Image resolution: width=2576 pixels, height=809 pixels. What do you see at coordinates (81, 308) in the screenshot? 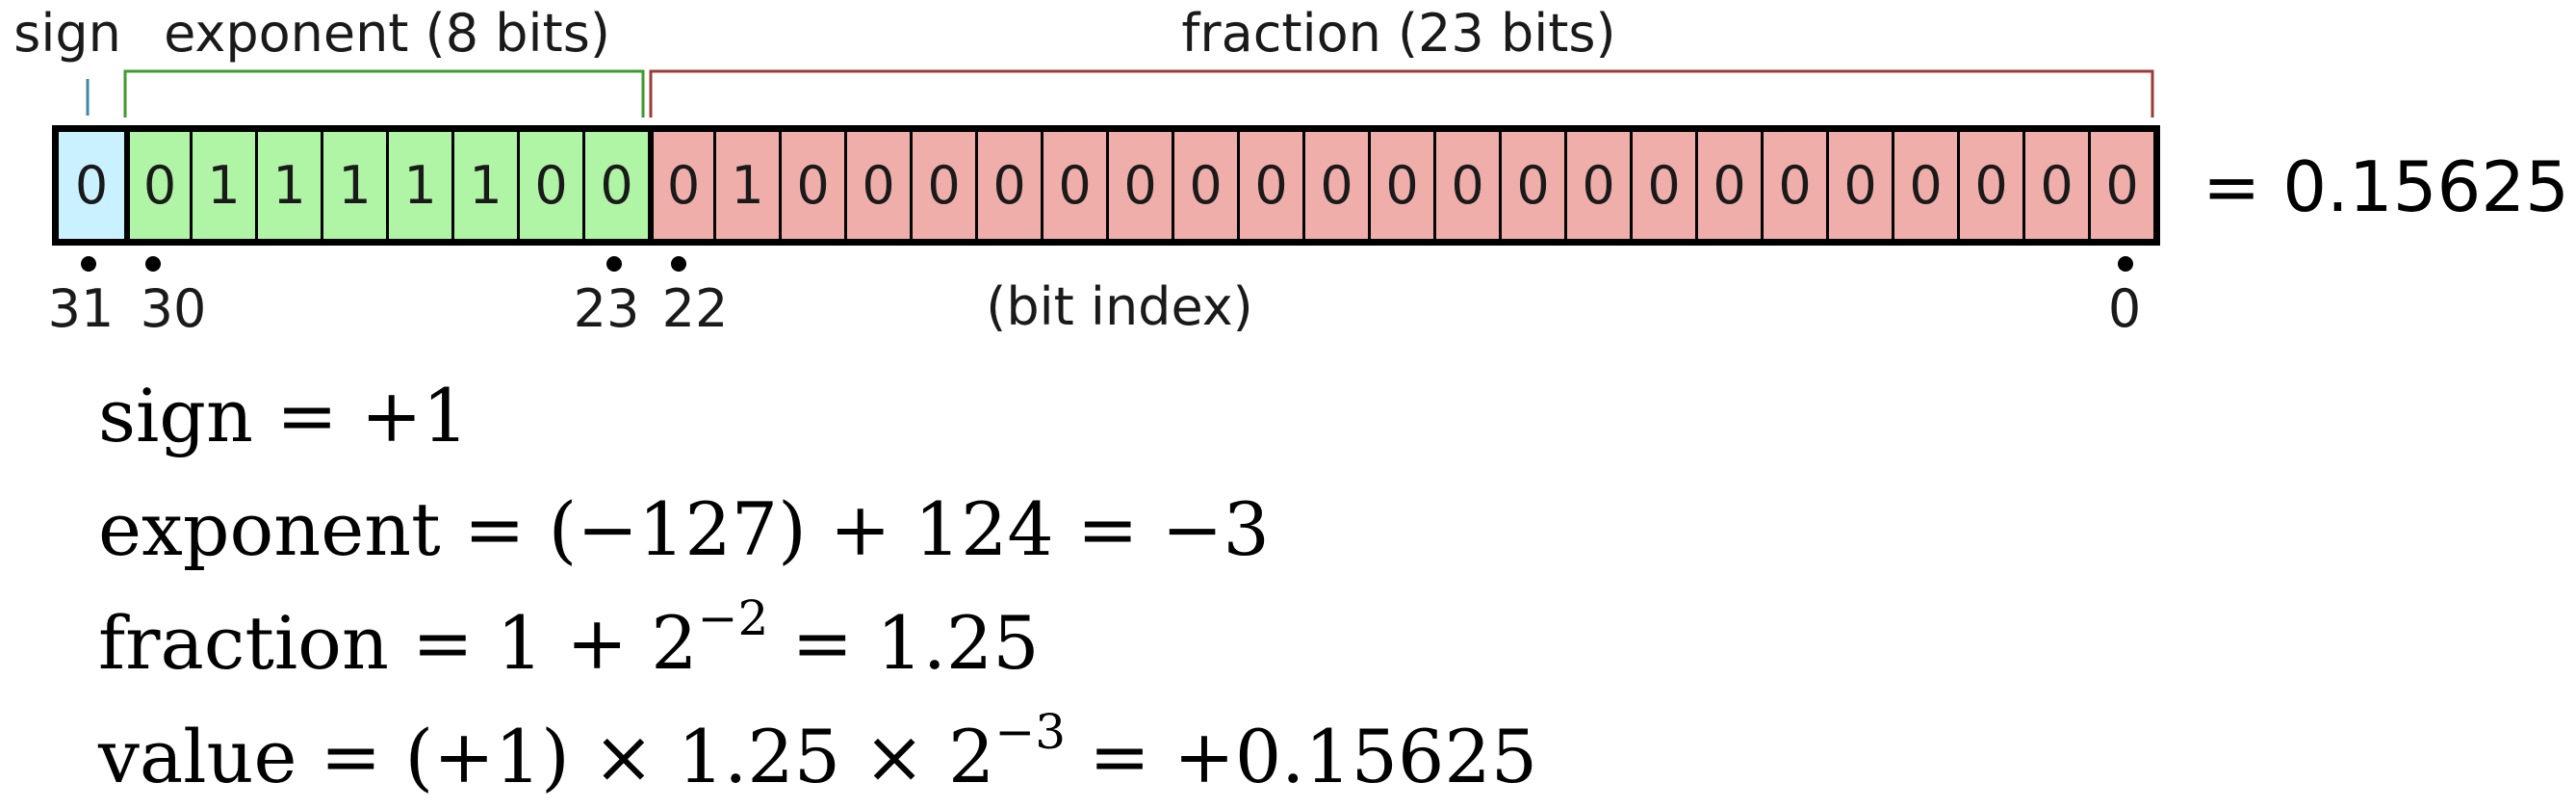
I see `bit-index-31: 31` at bounding box center [81, 308].